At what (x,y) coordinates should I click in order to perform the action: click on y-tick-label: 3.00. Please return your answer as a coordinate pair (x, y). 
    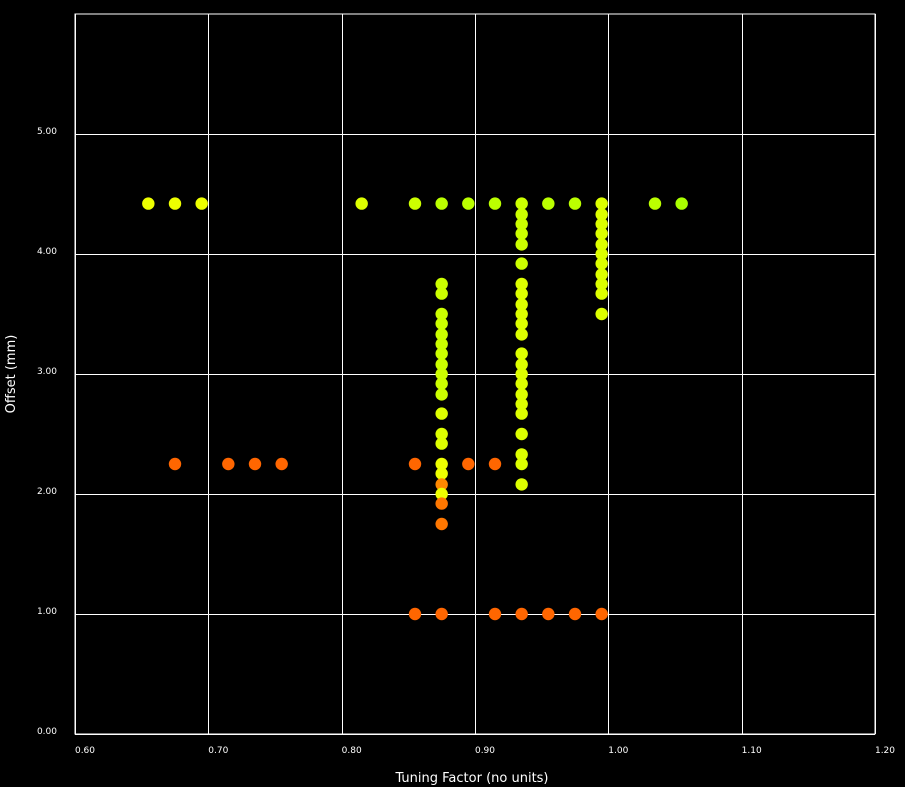
    Looking at the image, I should click on (47, 372).